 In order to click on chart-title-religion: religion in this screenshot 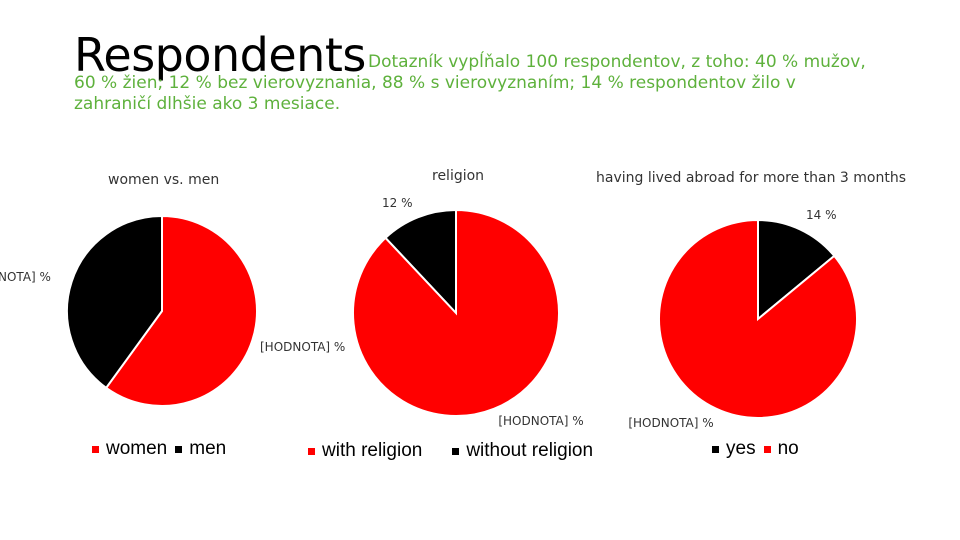, I will do `click(458, 176)`.